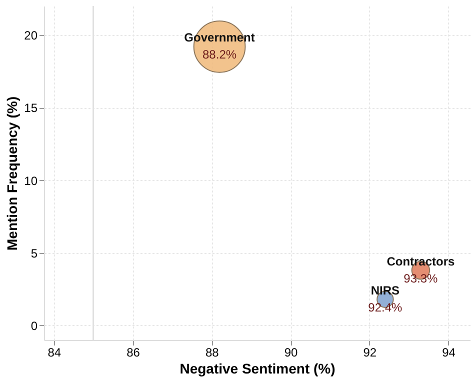 The height and width of the screenshot is (381, 476). I want to click on y-tick-label: 0, so click(34, 325).